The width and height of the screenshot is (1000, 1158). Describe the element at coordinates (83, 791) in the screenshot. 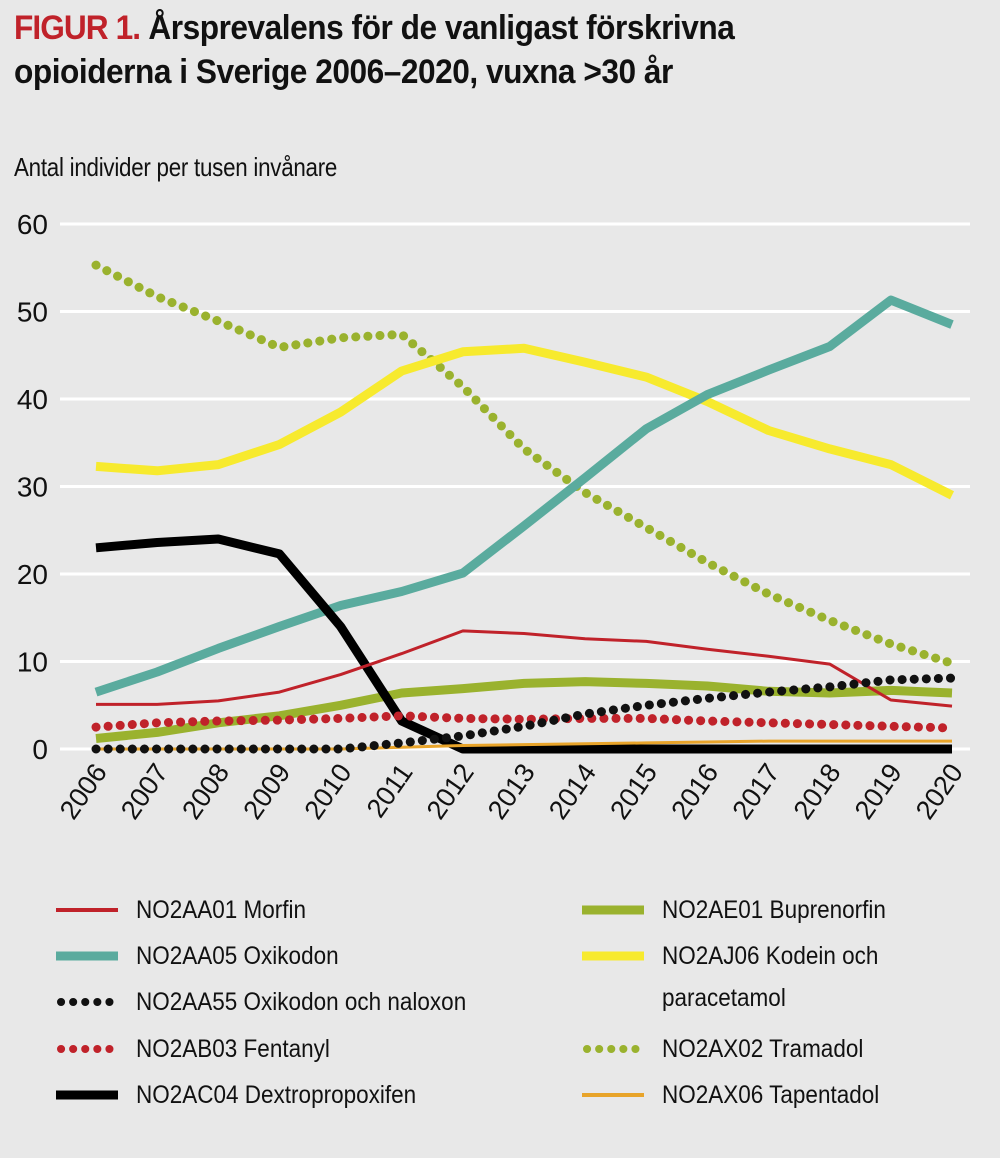

I see `x-tick-label: 2006` at that location.